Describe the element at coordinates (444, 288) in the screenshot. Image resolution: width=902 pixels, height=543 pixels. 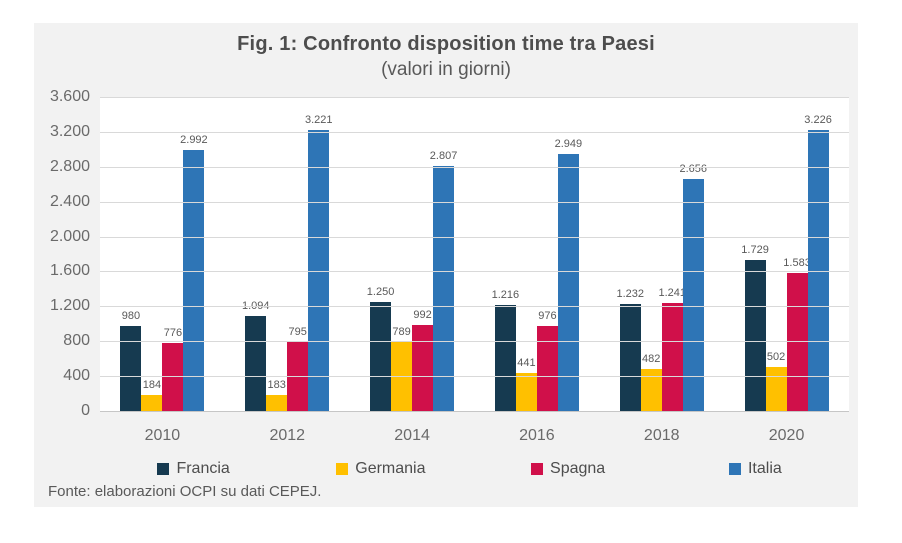
I see `bar-italia-2014` at that location.